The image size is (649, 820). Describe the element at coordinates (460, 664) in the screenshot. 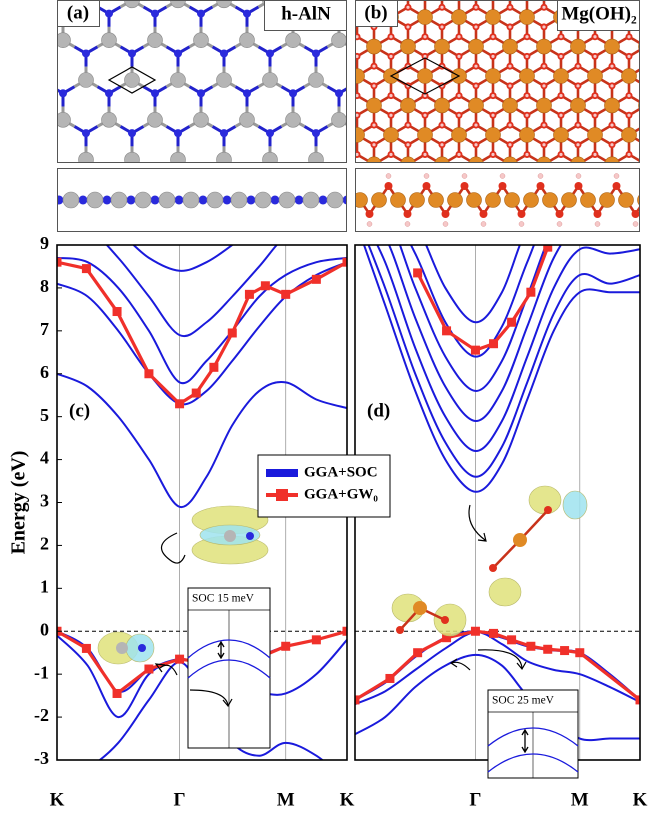

I see `pointer` at that location.